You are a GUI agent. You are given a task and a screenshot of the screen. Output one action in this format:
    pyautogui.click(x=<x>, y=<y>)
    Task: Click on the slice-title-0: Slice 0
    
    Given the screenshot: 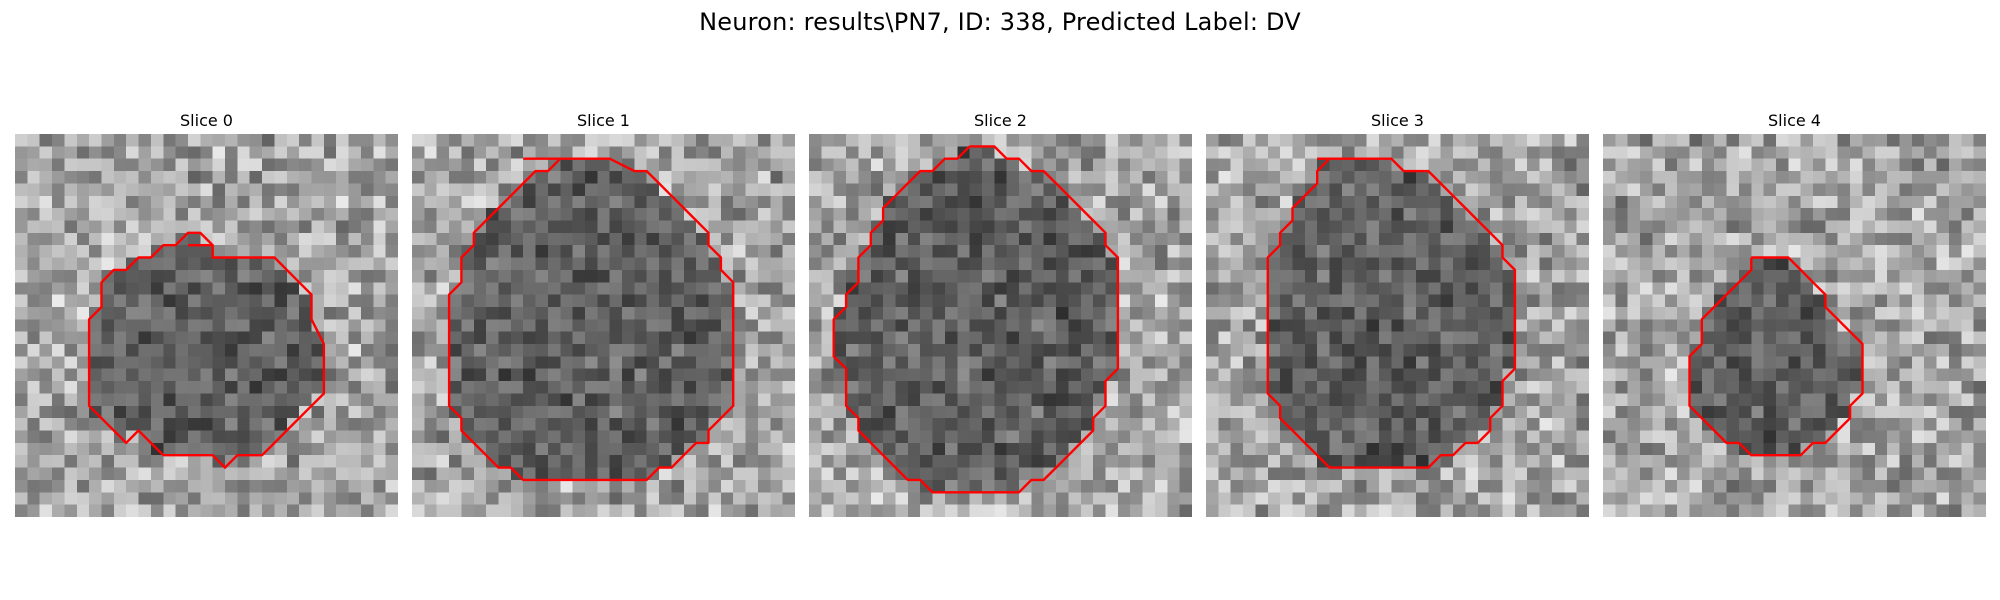 What is the action you would take?
    pyautogui.click(x=206, y=120)
    